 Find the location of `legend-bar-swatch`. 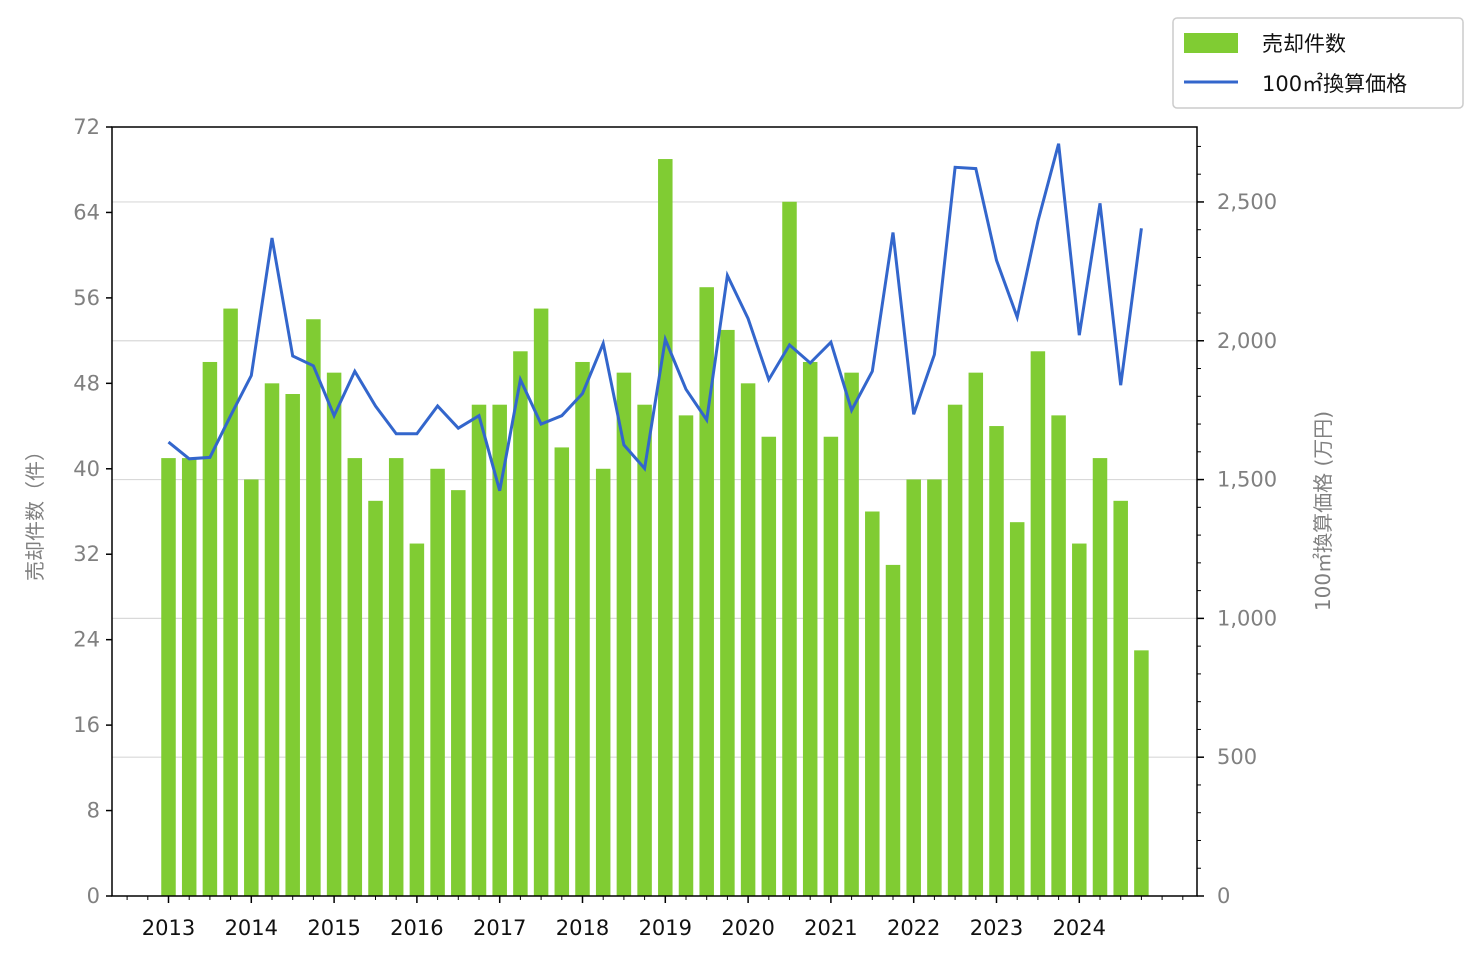

legend-bar-swatch is located at coordinates (1211, 43).